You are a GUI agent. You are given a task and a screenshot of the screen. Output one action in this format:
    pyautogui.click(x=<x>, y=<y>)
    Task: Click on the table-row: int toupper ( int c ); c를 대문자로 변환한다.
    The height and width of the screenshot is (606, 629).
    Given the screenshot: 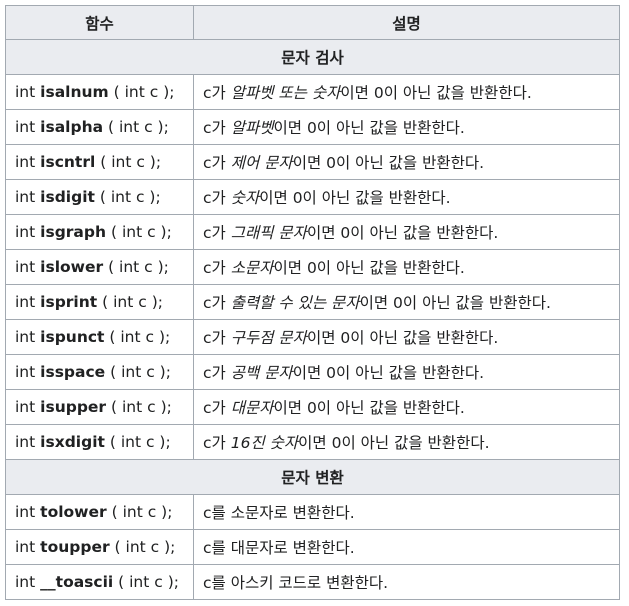 What is the action you would take?
    pyautogui.click(x=312, y=547)
    